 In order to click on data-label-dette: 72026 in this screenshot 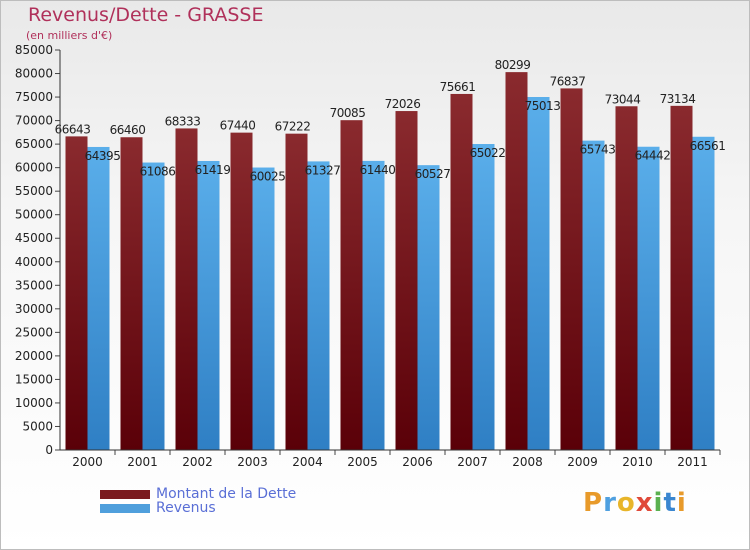, I will do `click(403, 104)`.